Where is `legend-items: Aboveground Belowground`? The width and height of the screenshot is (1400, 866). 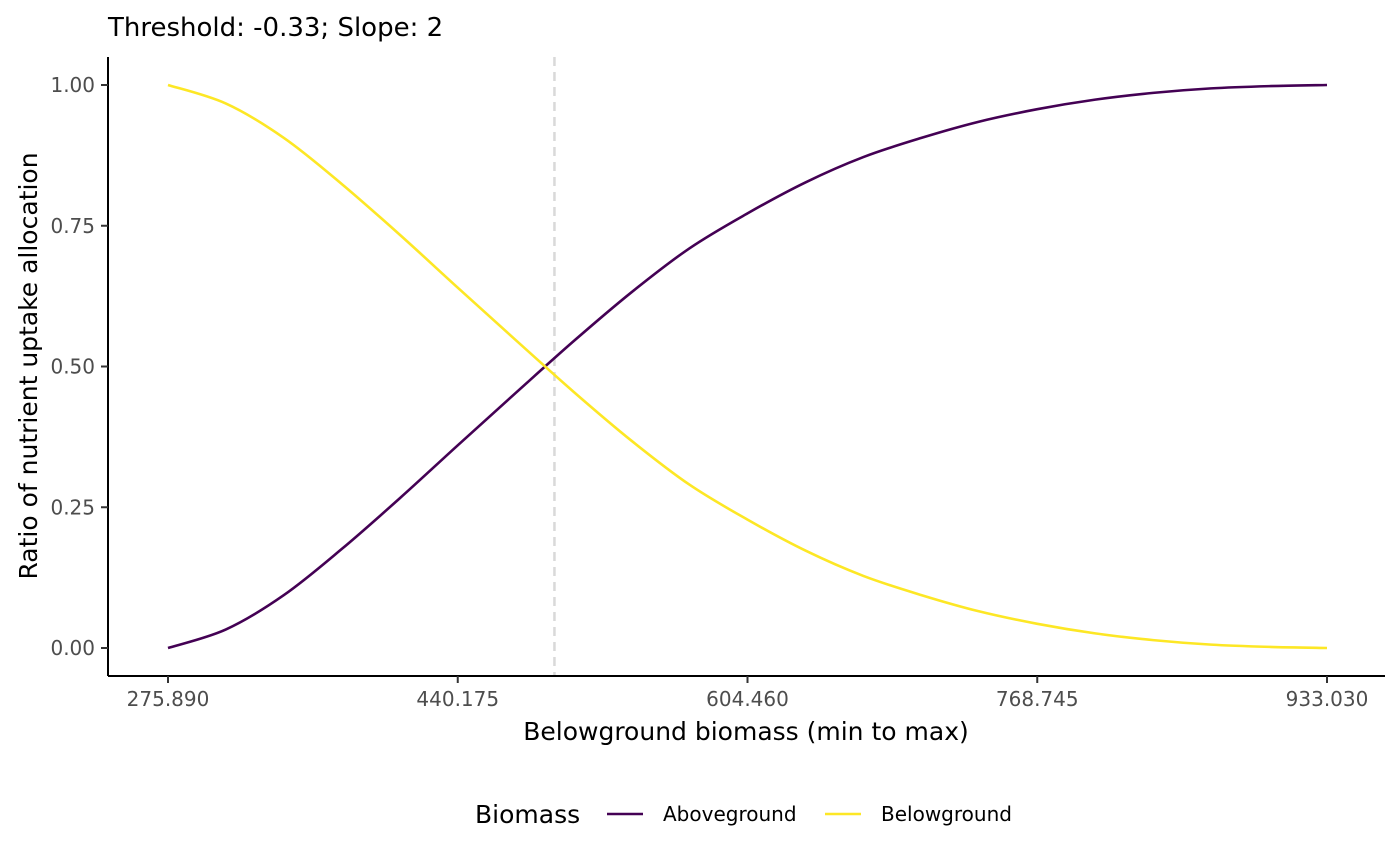
legend-items: Aboveground Belowground is located at coordinates (809, 814).